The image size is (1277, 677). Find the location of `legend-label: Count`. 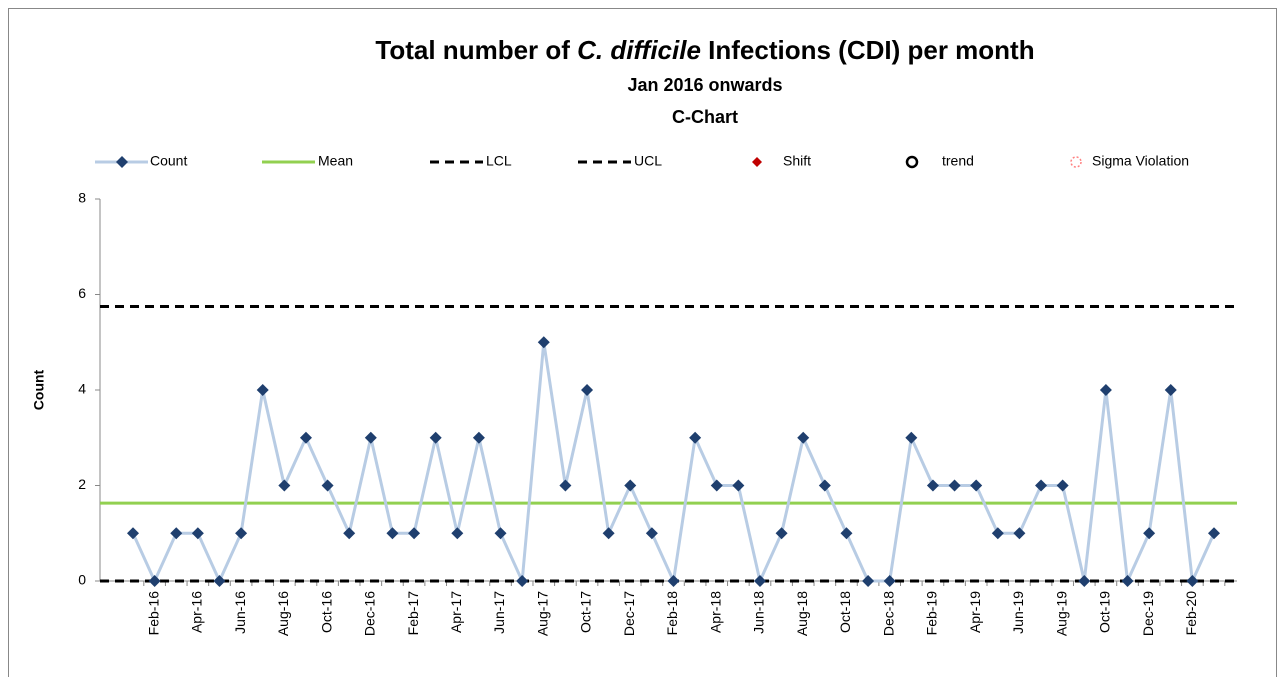

legend-label: Count is located at coordinates (168, 161).